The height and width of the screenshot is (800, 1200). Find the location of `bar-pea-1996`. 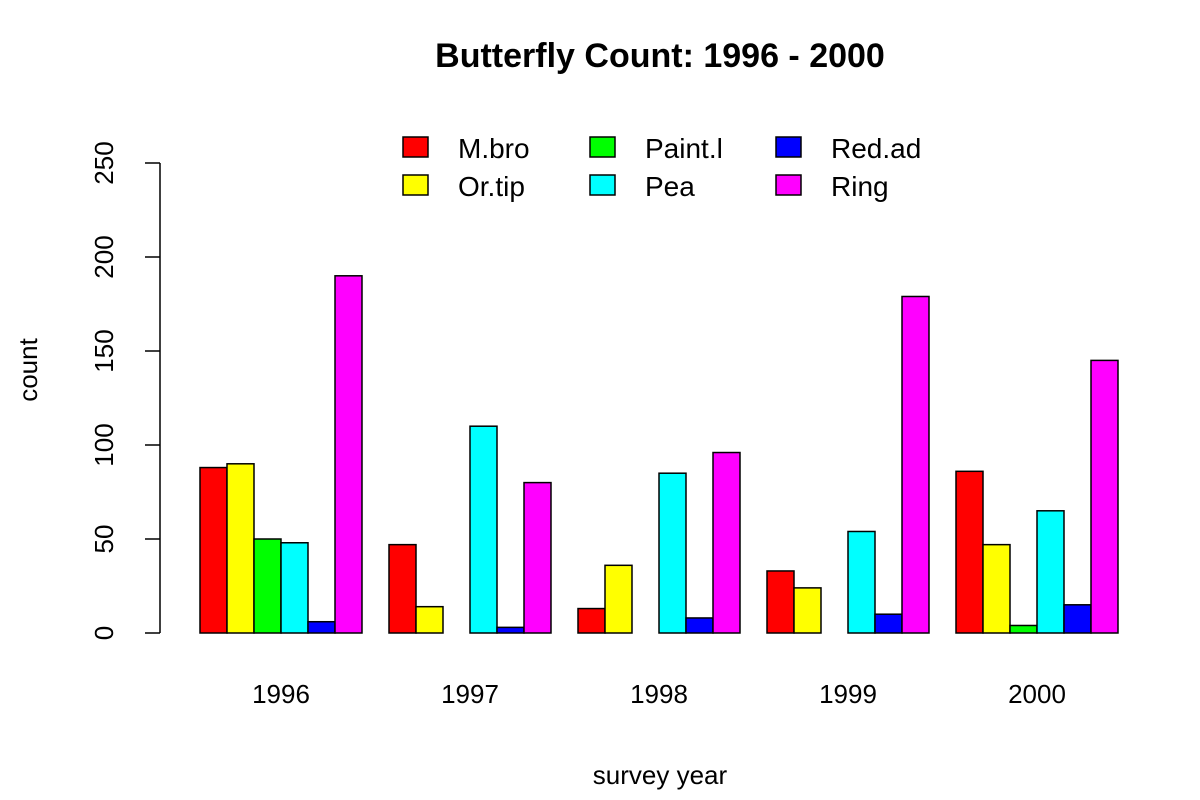

bar-pea-1996 is located at coordinates (294, 588).